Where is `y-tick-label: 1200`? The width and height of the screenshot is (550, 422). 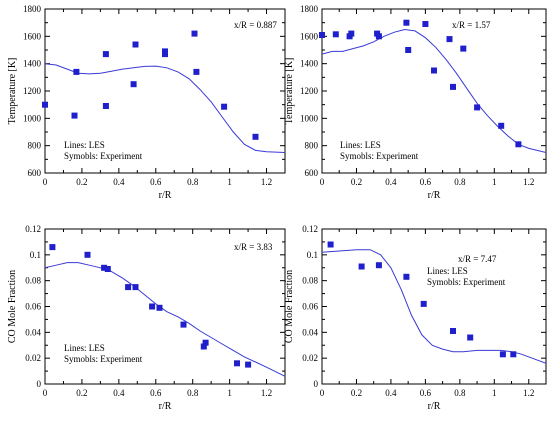
y-tick-label: 1200 is located at coordinates (309, 91).